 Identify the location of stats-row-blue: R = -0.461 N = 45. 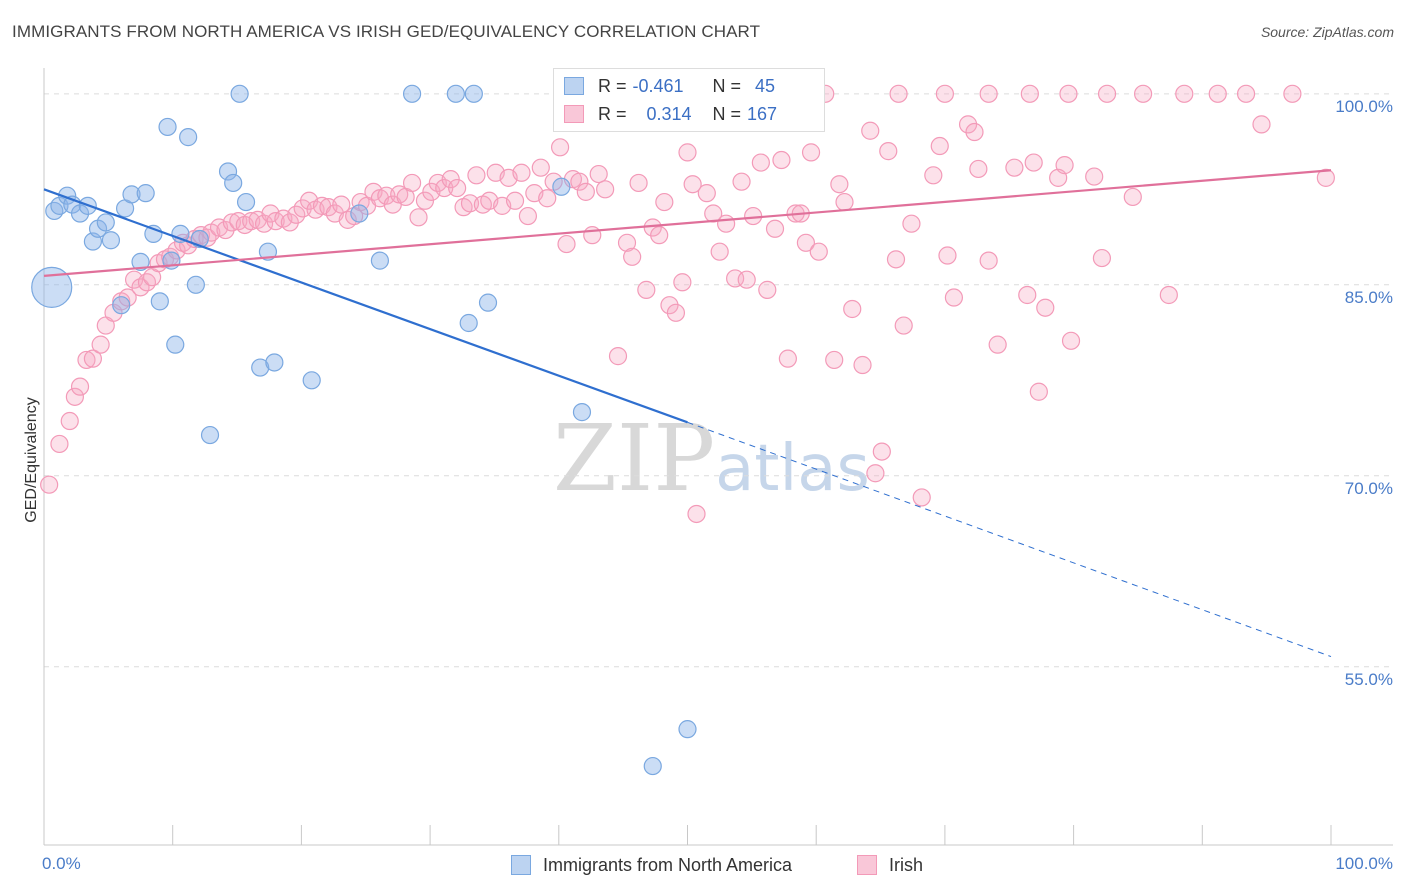
(669, 86).